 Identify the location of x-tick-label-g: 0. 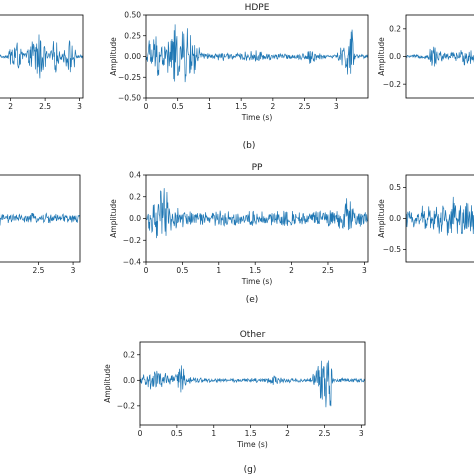
(140, 433).